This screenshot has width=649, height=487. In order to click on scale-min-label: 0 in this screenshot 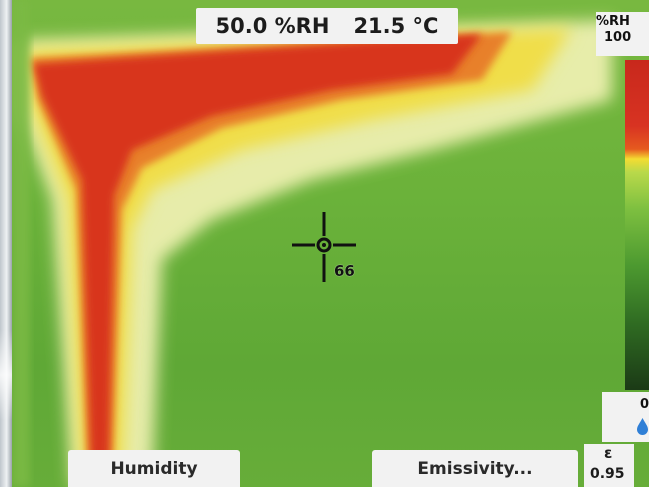, I will do `click(644, 404)`.